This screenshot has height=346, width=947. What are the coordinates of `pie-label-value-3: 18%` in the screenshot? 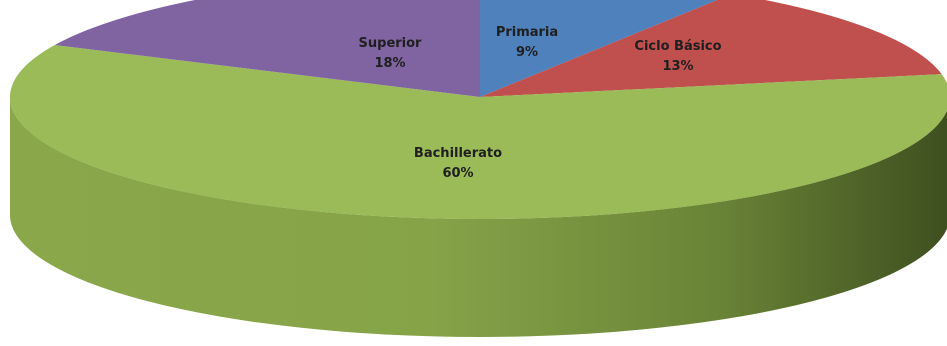 It's located at (389, 63).